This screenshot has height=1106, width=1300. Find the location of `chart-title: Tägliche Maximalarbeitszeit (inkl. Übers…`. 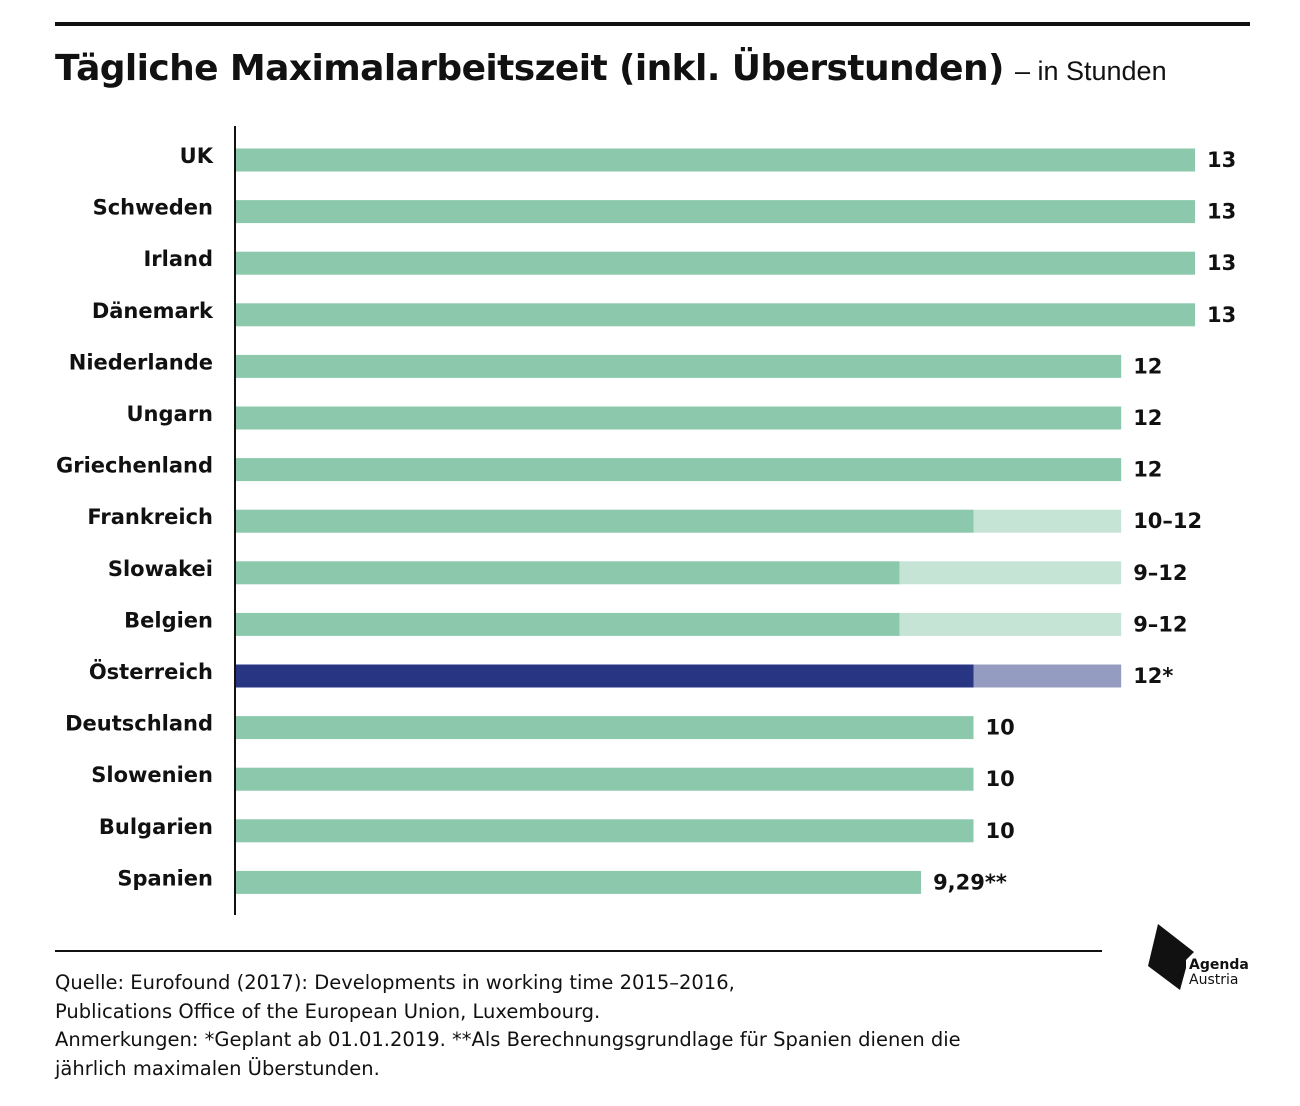

chart-title: Tägliche Maximalarbeitszeit (inkl. Übers… is located at coordinates (529, 68).